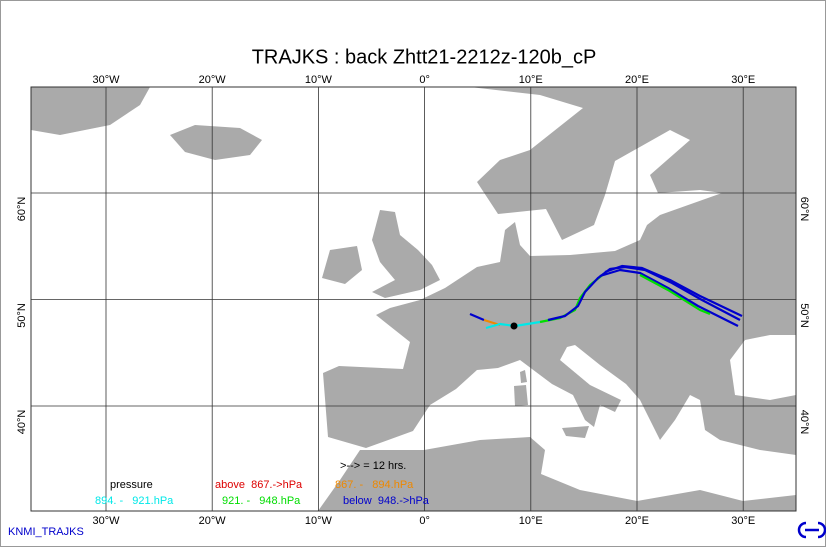  What do you see at coordinates (319, 521) in the screenshot?
I see `lon-label-bottom: 10°W` at bounding box center [319, 521].